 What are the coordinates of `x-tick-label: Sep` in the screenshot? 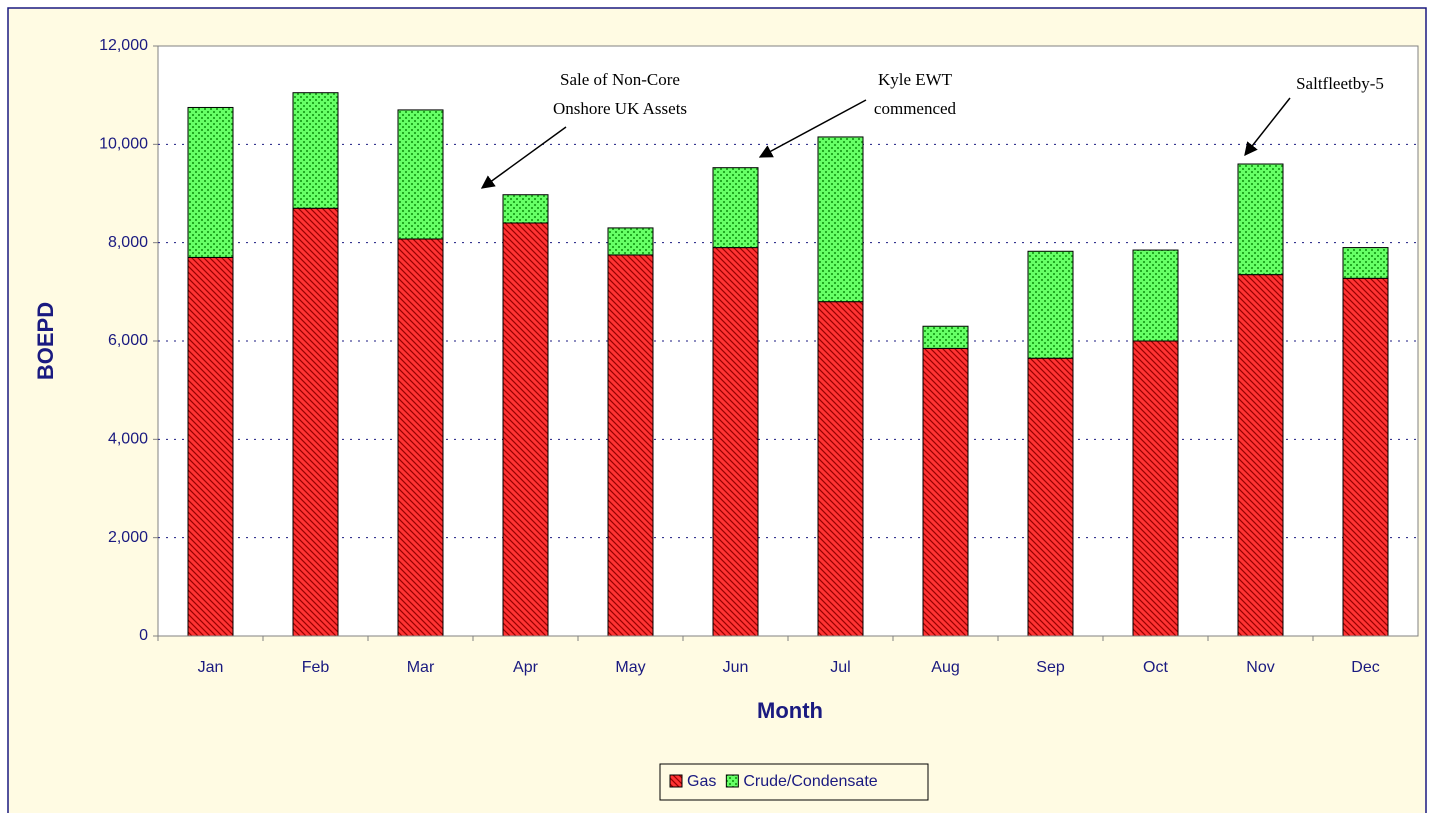 It's located at (1050, 667).